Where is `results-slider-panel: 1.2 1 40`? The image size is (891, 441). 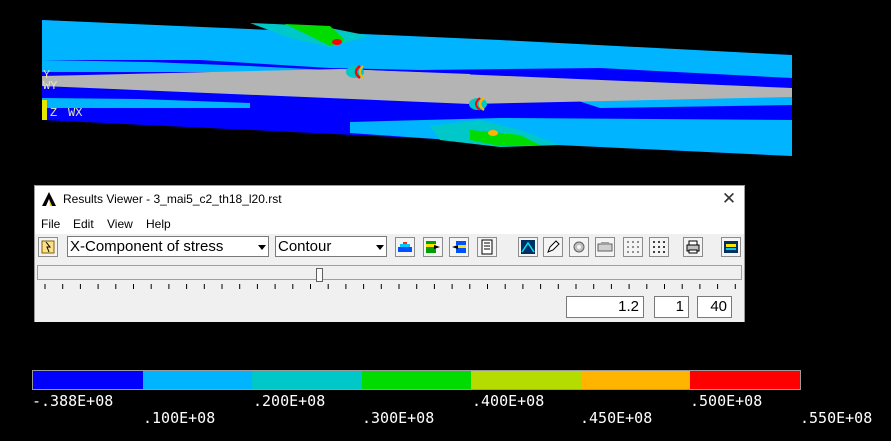 results-slider-panel: 1.2 1 40 is located at coordinates (389, 292).